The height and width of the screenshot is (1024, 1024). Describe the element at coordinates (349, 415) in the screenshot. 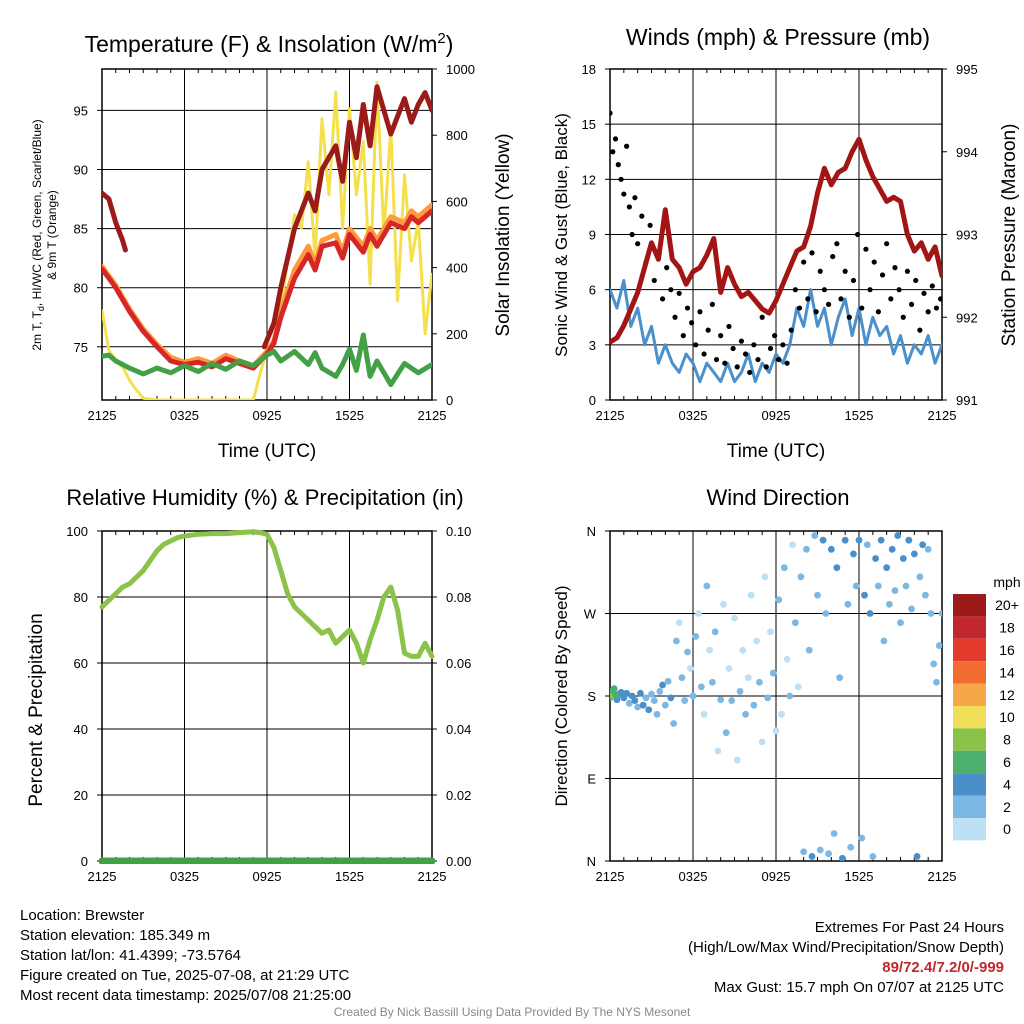

I see `x-tick-label: 1525` at that location.